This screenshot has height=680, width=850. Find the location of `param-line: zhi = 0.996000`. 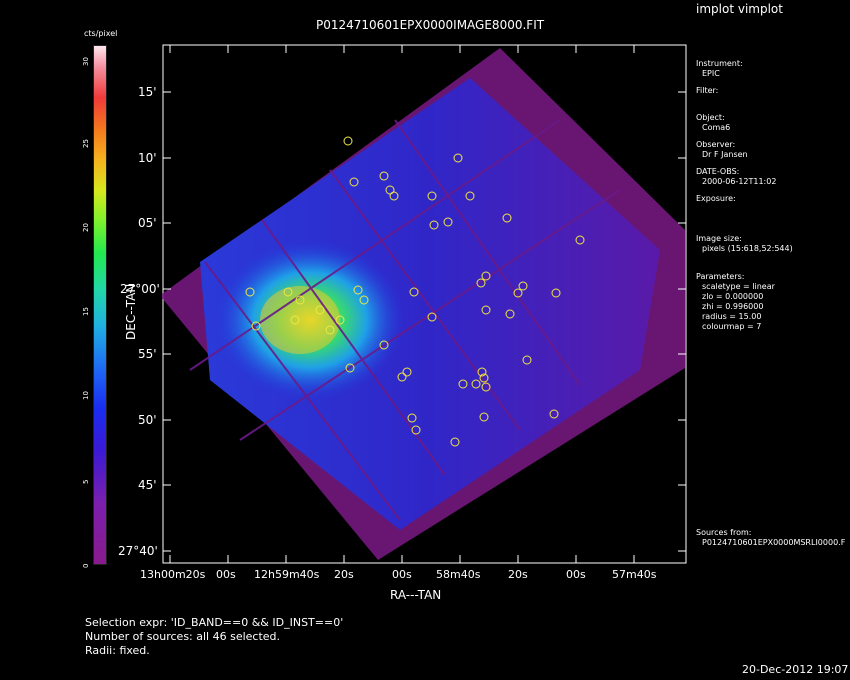

param-line: zhi = 0.996000 is located at coordinates (733, 306).